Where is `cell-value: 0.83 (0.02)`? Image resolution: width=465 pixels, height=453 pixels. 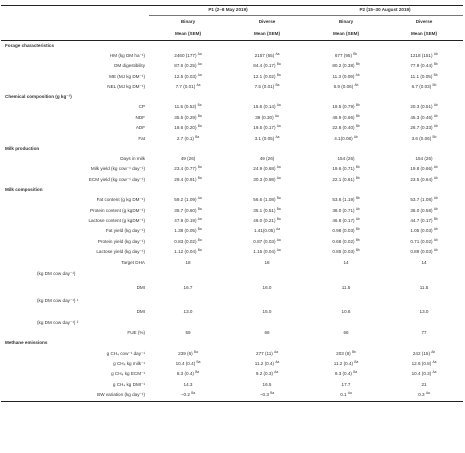
cell-value: 0.83 (0.02) is located at coordinates (185, 241).